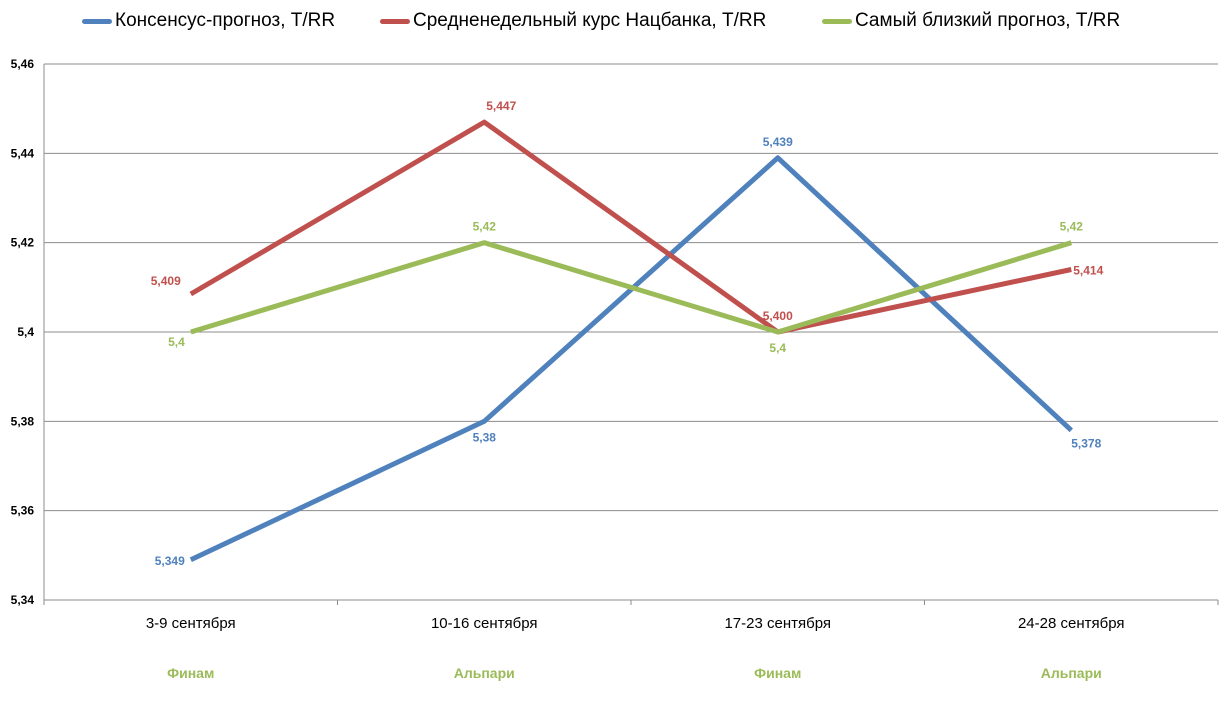 This screenshot has width=1226, height=701. I want to click on y-tick-label: 5,36, so click(23, 511).